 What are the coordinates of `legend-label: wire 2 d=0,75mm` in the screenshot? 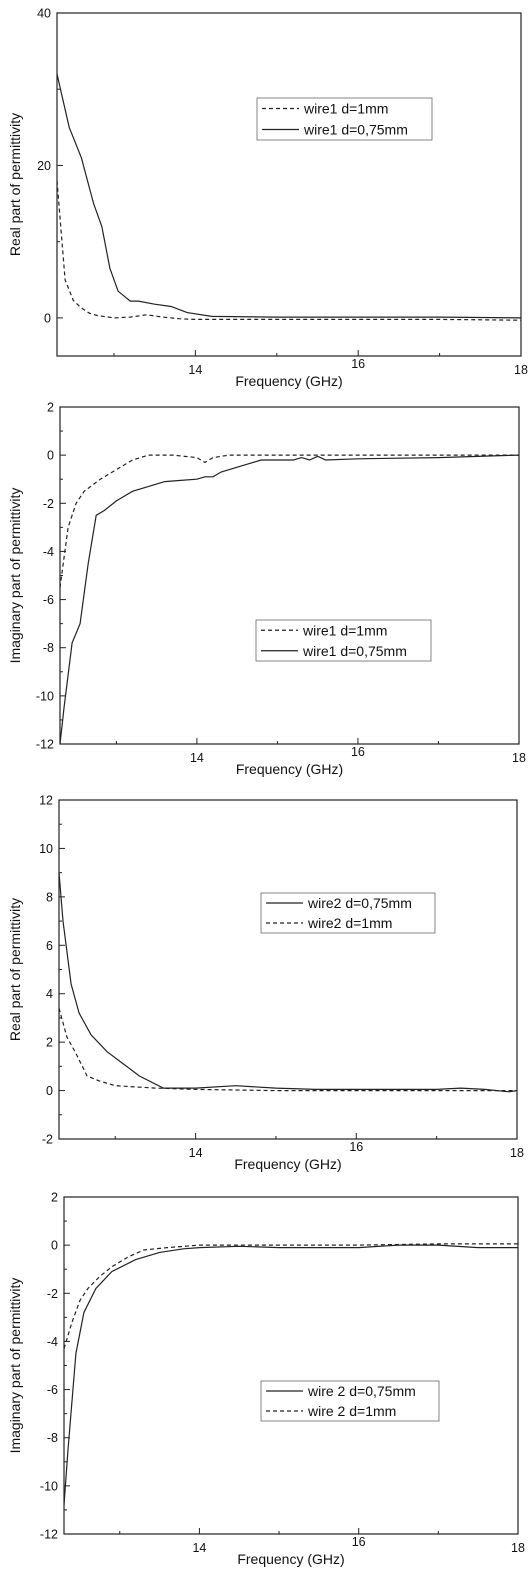 It's located at (361, 1391).